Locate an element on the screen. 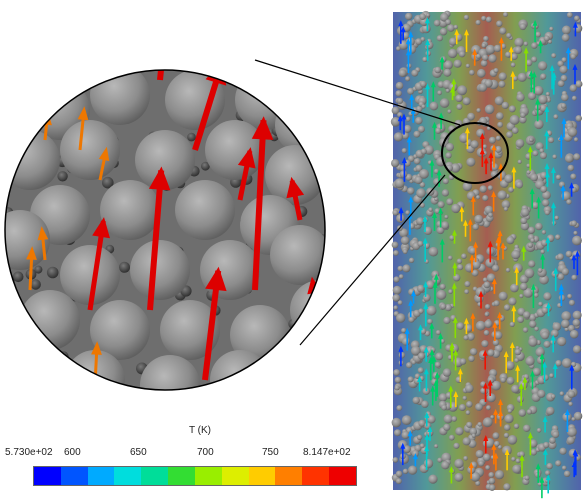  colorbar-tick-650: 650 is located at coordinates (138, 452).